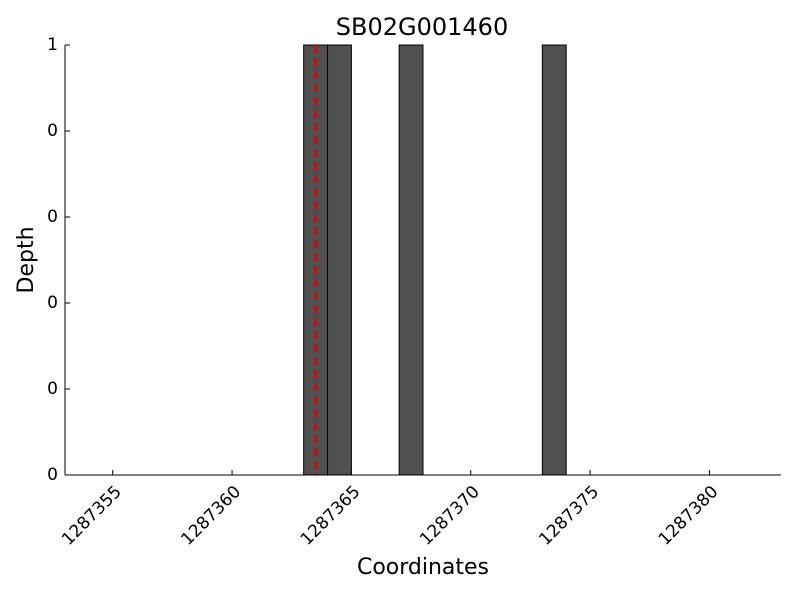  Describe the element at coordinates (422, 27) in the screenshot. I see `chart-title: SB02G001460` at that location.